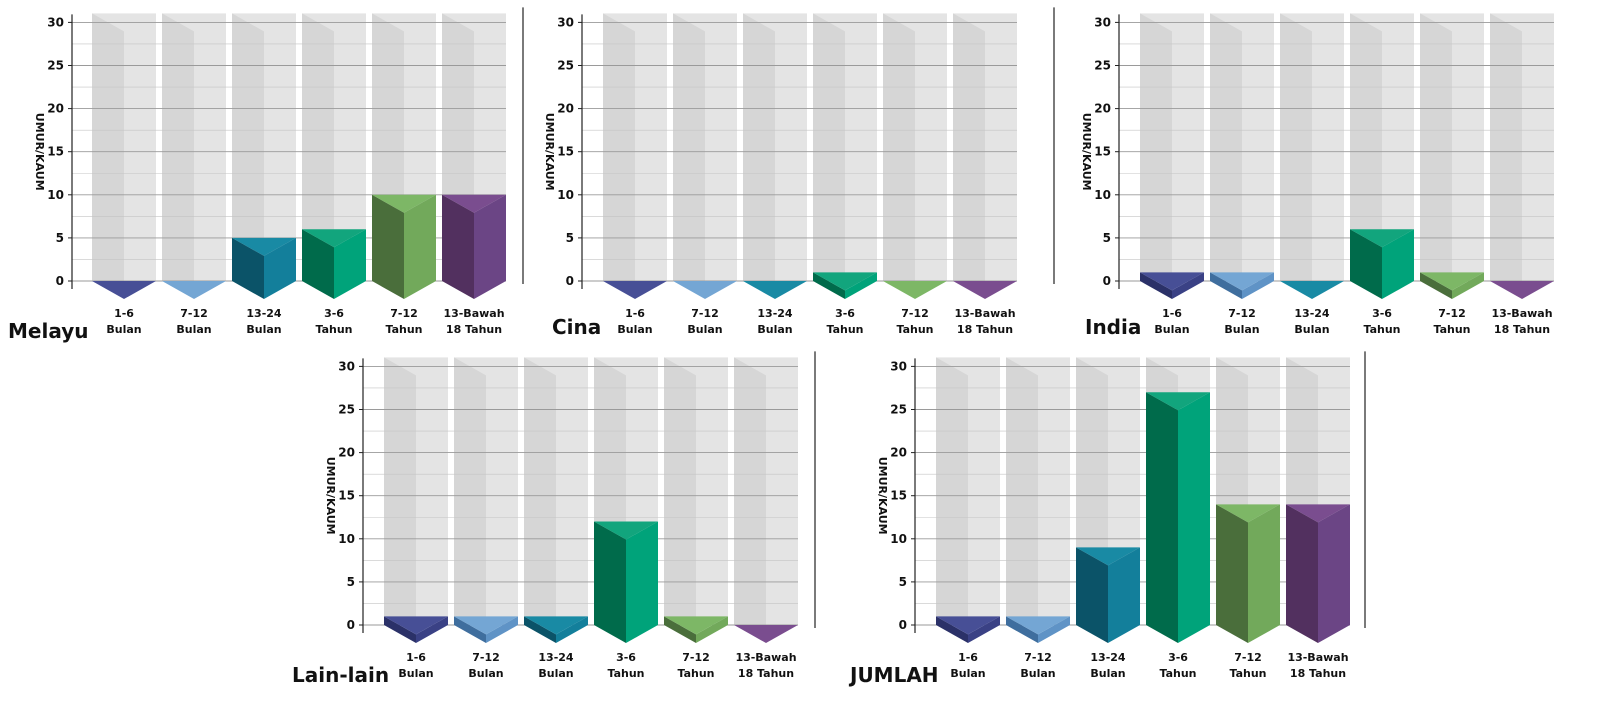 Image resolution: width=1619 pixels, height=707 pixels. I want to click on chart-title: Lain-lain, so click(340, 675).